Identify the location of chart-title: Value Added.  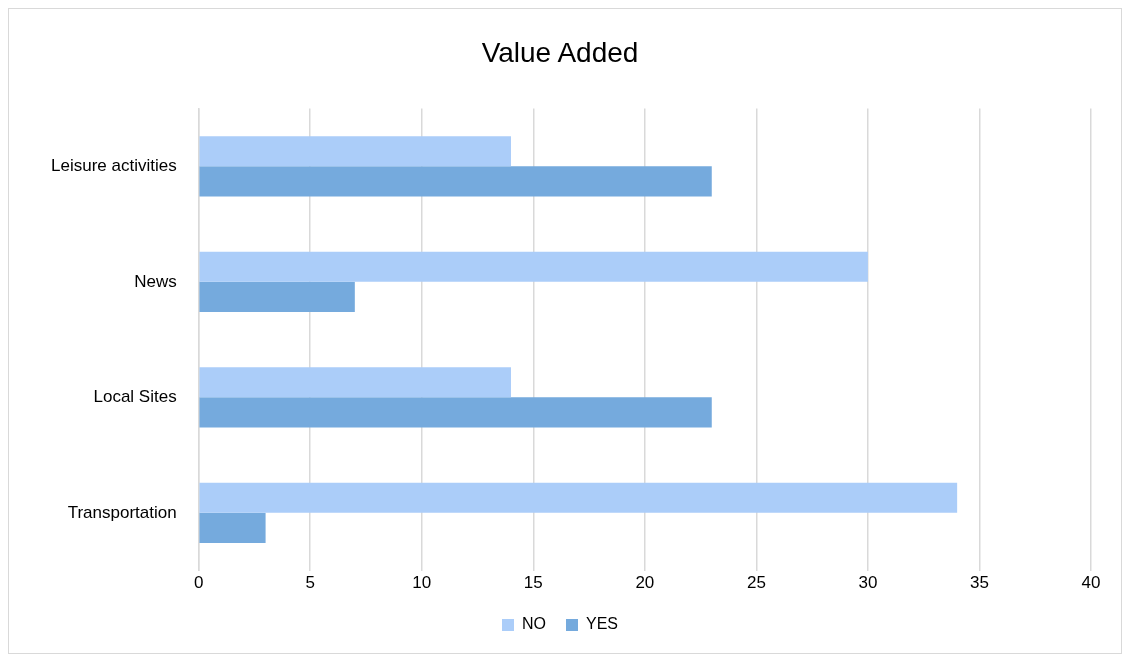
(560, 52).